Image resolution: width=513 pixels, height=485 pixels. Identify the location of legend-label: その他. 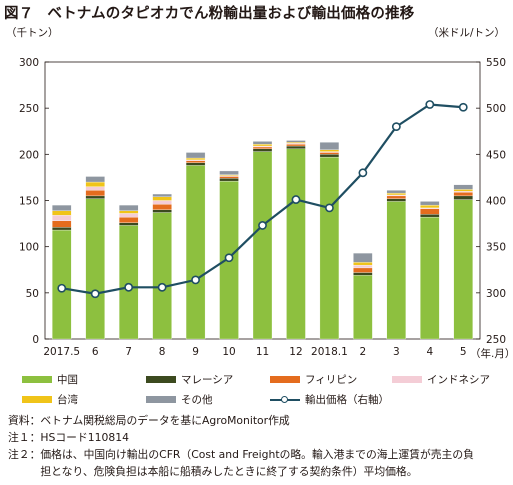
(197, 400).